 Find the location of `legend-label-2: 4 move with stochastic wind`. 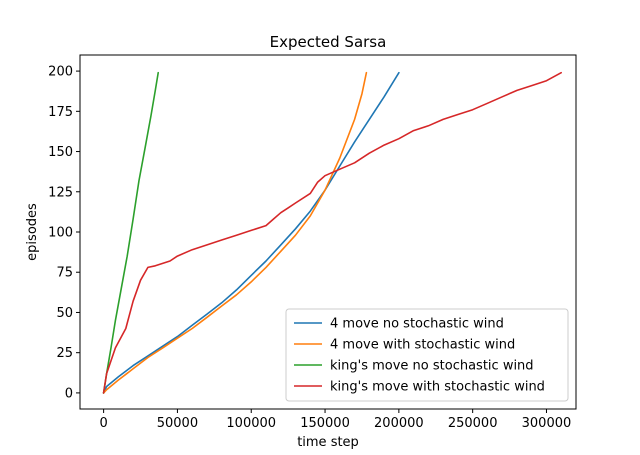

legend-label-2: 4 move with stochastic wind is located at coordinates (422, 345).